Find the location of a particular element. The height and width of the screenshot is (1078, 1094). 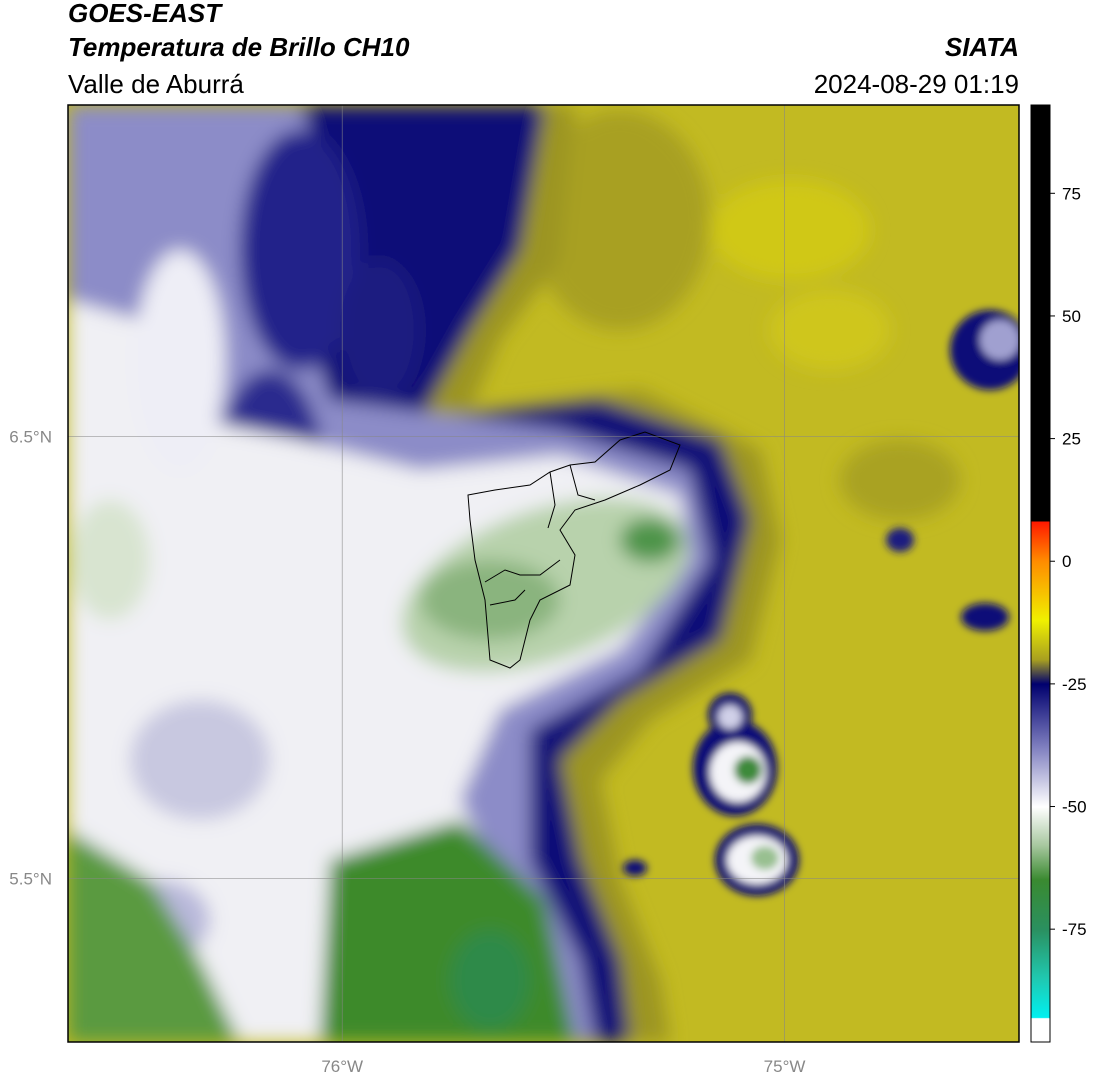

colorbar-tick-label: -75 is located at coordinates (1074, 929).